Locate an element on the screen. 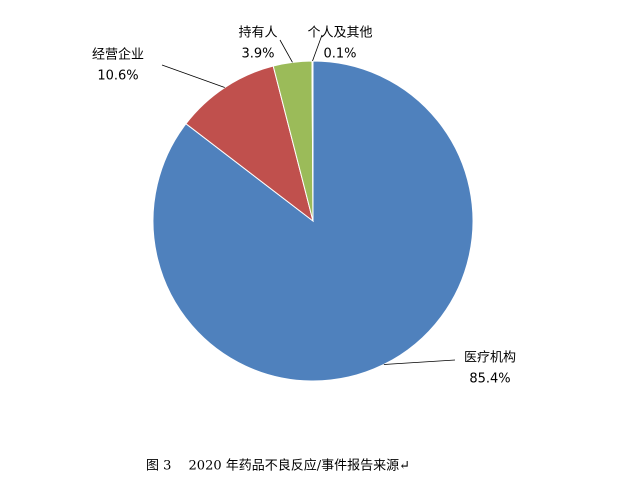 The width and height of the screenshot is (628, 492). pie-slice is located at coordinates (249, 144).